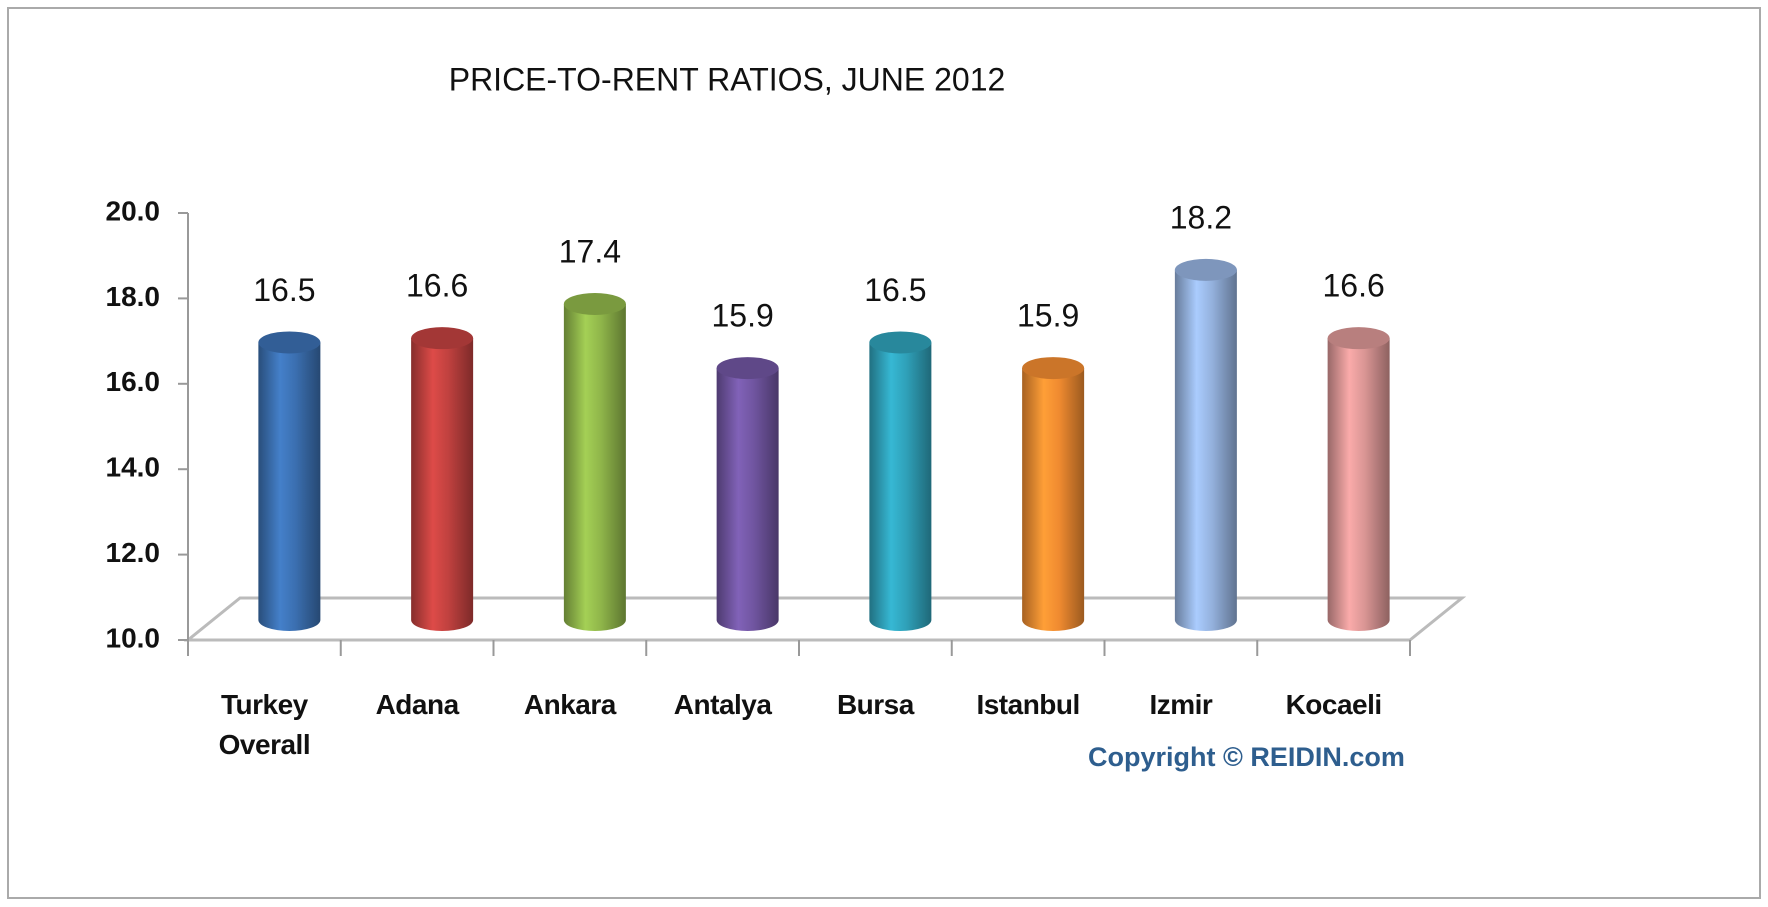  What do you see at coordinates (133, 552) in the screenshot?
I see `y-tick-label: 12.0` at bounding box center [133, 552].